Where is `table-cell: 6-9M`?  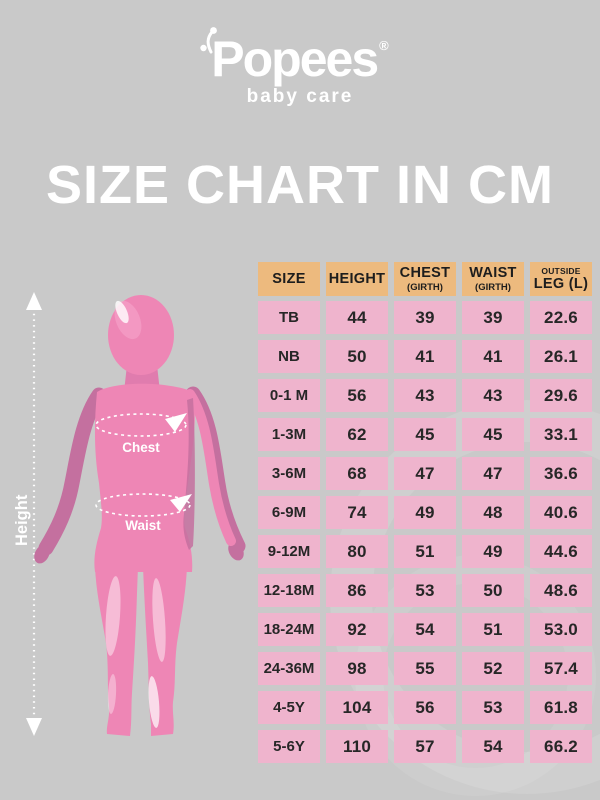
table-cell: 6-9M is located at coordinates (289, 512).